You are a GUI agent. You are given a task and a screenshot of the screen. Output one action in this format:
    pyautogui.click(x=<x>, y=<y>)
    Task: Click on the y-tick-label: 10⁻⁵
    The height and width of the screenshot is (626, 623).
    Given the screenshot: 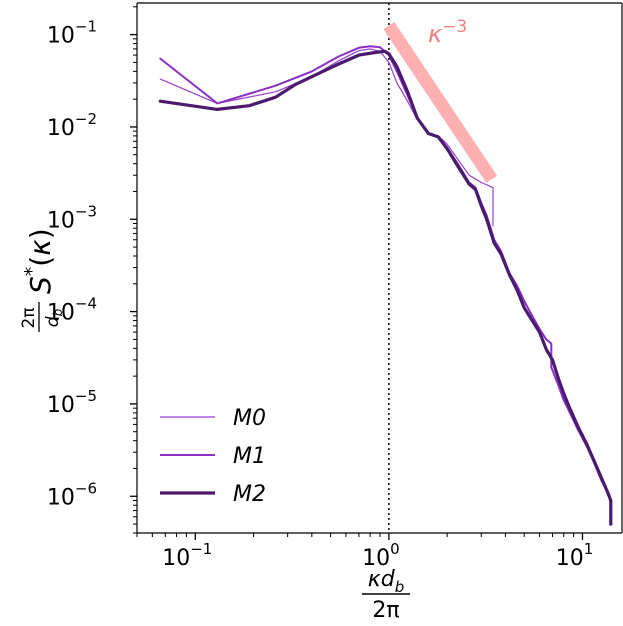 What is the action you would take?
    pyautogui.click(x=72, y=402)
    